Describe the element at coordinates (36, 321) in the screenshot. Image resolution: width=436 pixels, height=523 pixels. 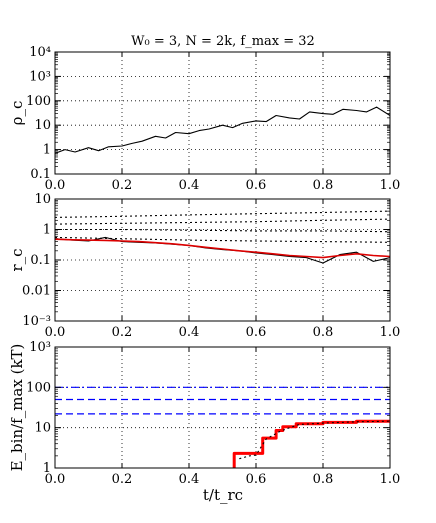
I see `y-tick-label: 10⁻³` at that location.